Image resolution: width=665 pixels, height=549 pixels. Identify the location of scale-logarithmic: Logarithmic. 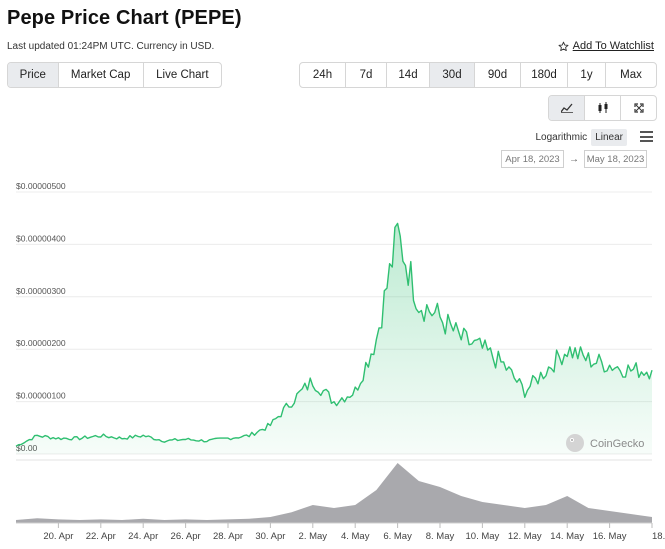
(561, 137).